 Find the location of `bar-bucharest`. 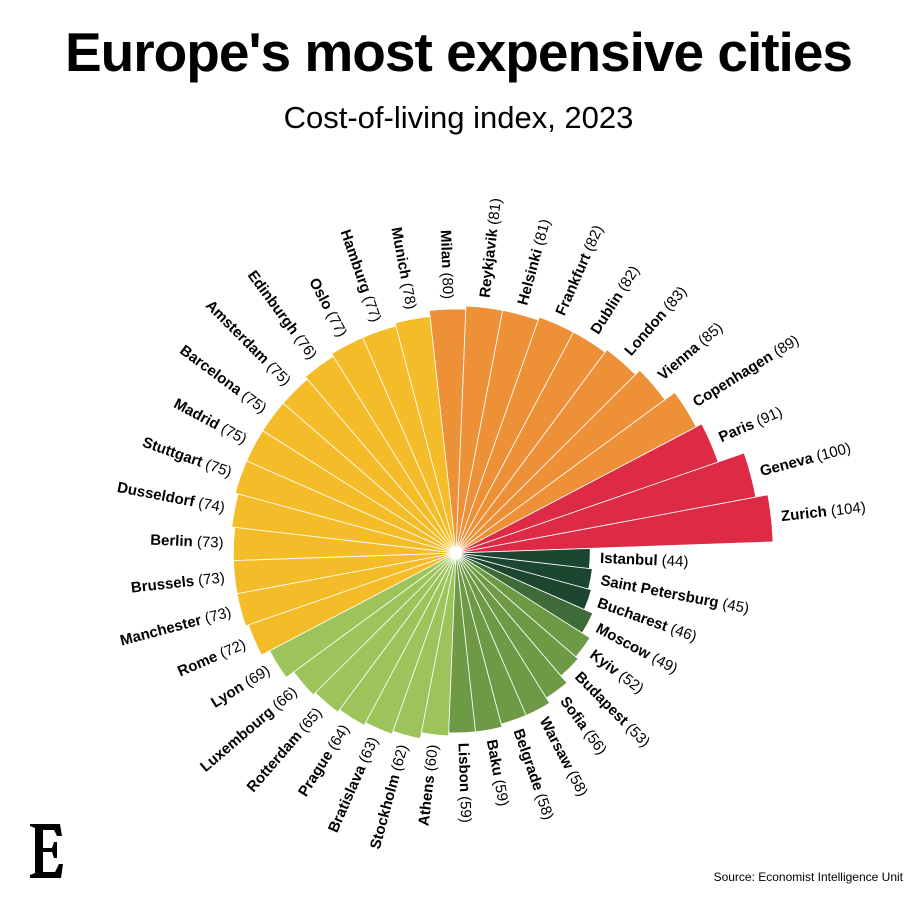

bar-bucharest is located at coordinates (523, 581).